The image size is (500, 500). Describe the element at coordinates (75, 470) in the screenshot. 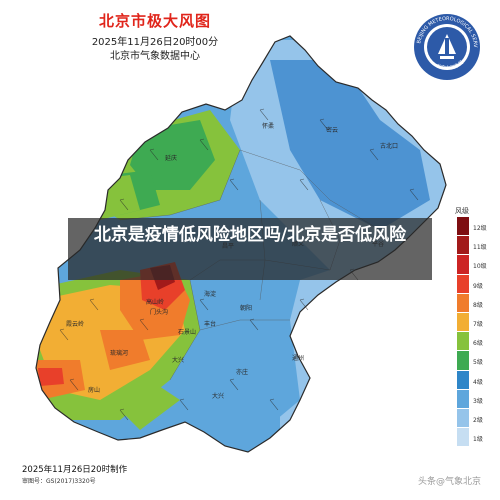

I see `made-time: 2025年11月26日20时制作` at that location.